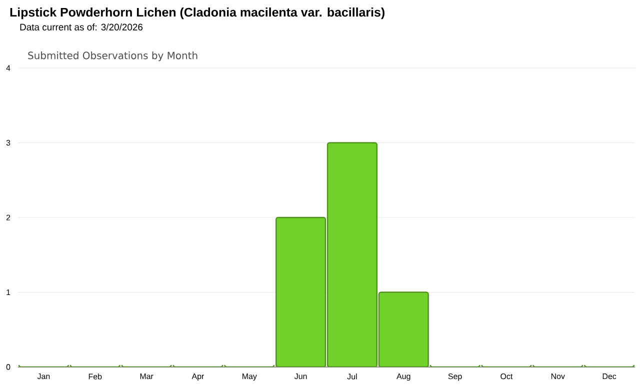 The image size is (640, 390). I want to click on chart-title: Lipstick Powderhorn Lichen (Cladonia macilenta var. bacillaris), so click(197, 14).